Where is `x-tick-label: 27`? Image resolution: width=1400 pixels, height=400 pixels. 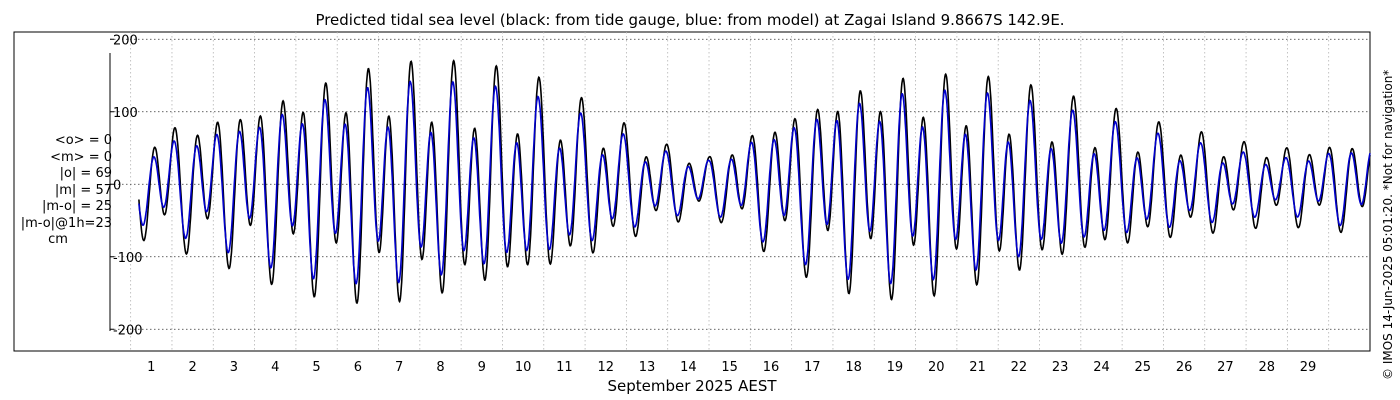
x-tick-label: 27 is located at coordinates (1225, 367).